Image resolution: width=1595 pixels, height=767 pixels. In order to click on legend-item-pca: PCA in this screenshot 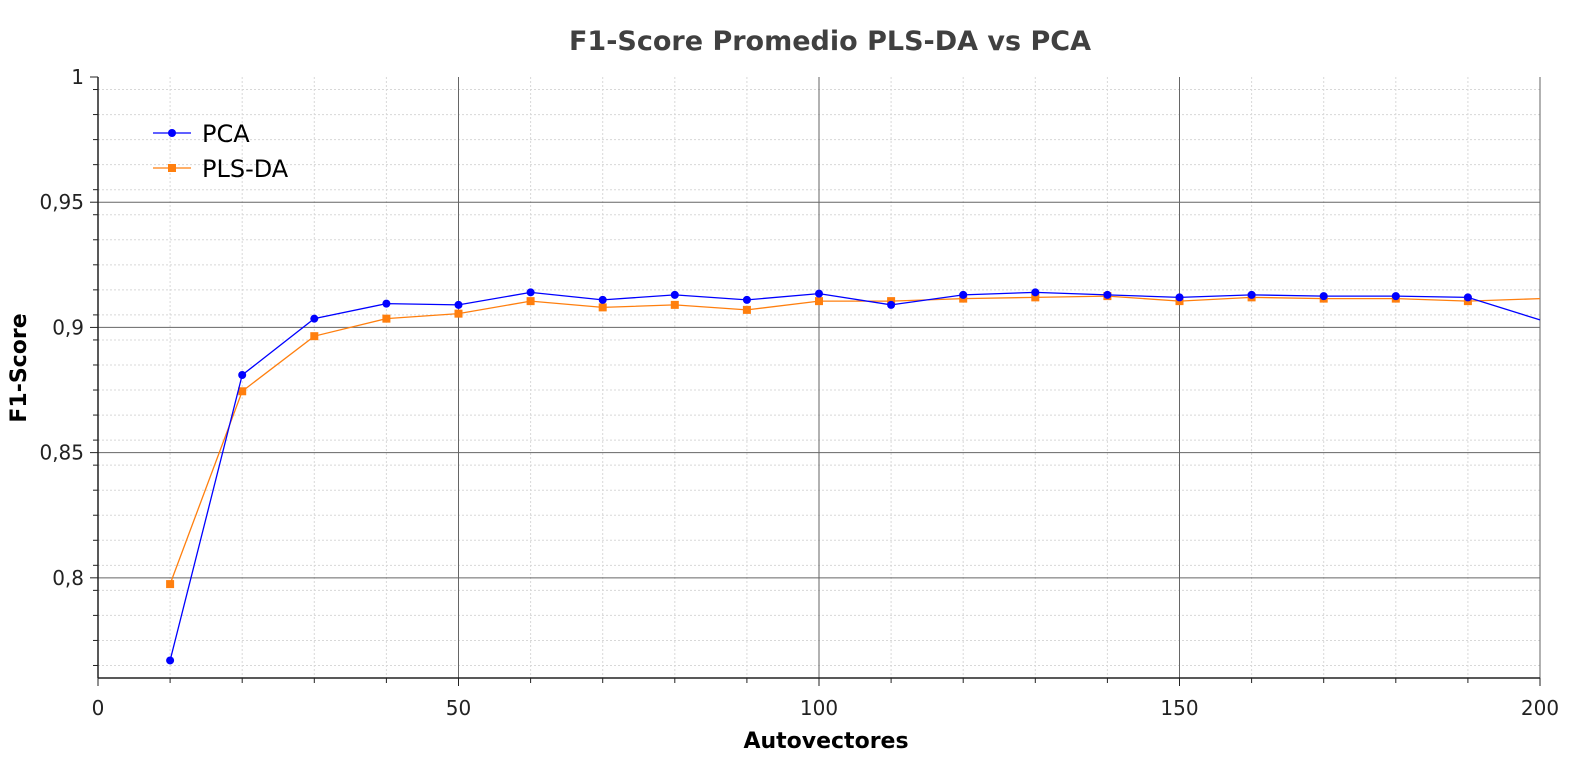, I will do `click(201, 134)`.